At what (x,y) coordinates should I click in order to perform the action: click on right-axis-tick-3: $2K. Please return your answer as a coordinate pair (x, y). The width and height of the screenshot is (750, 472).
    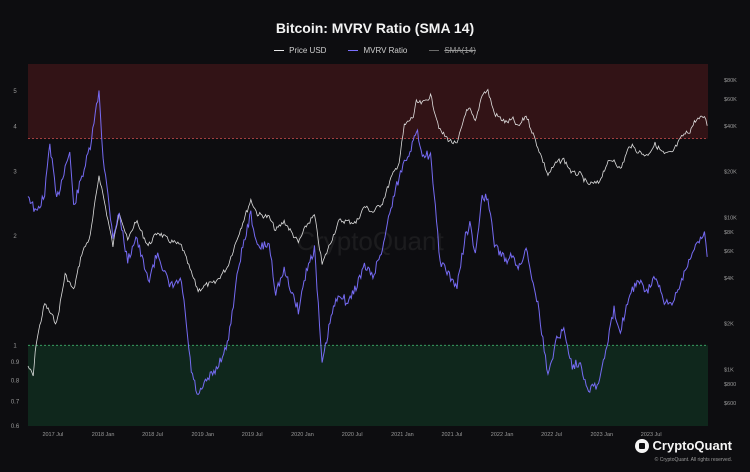
    Looking at the image, I should click on (729, 325).